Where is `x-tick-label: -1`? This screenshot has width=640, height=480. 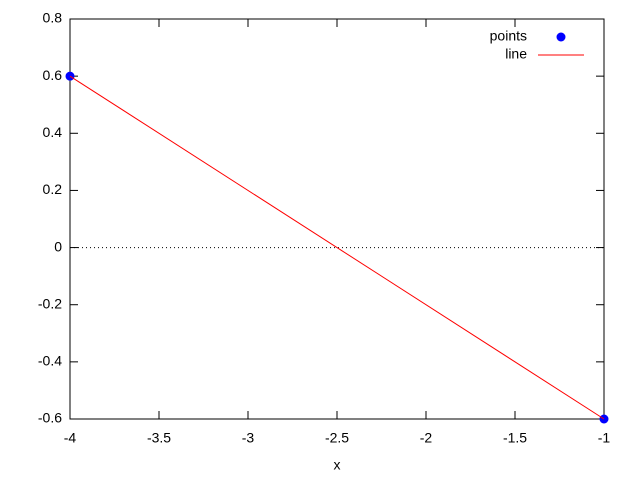 x-tick-label: -1 is located at coordinates (604, 438).